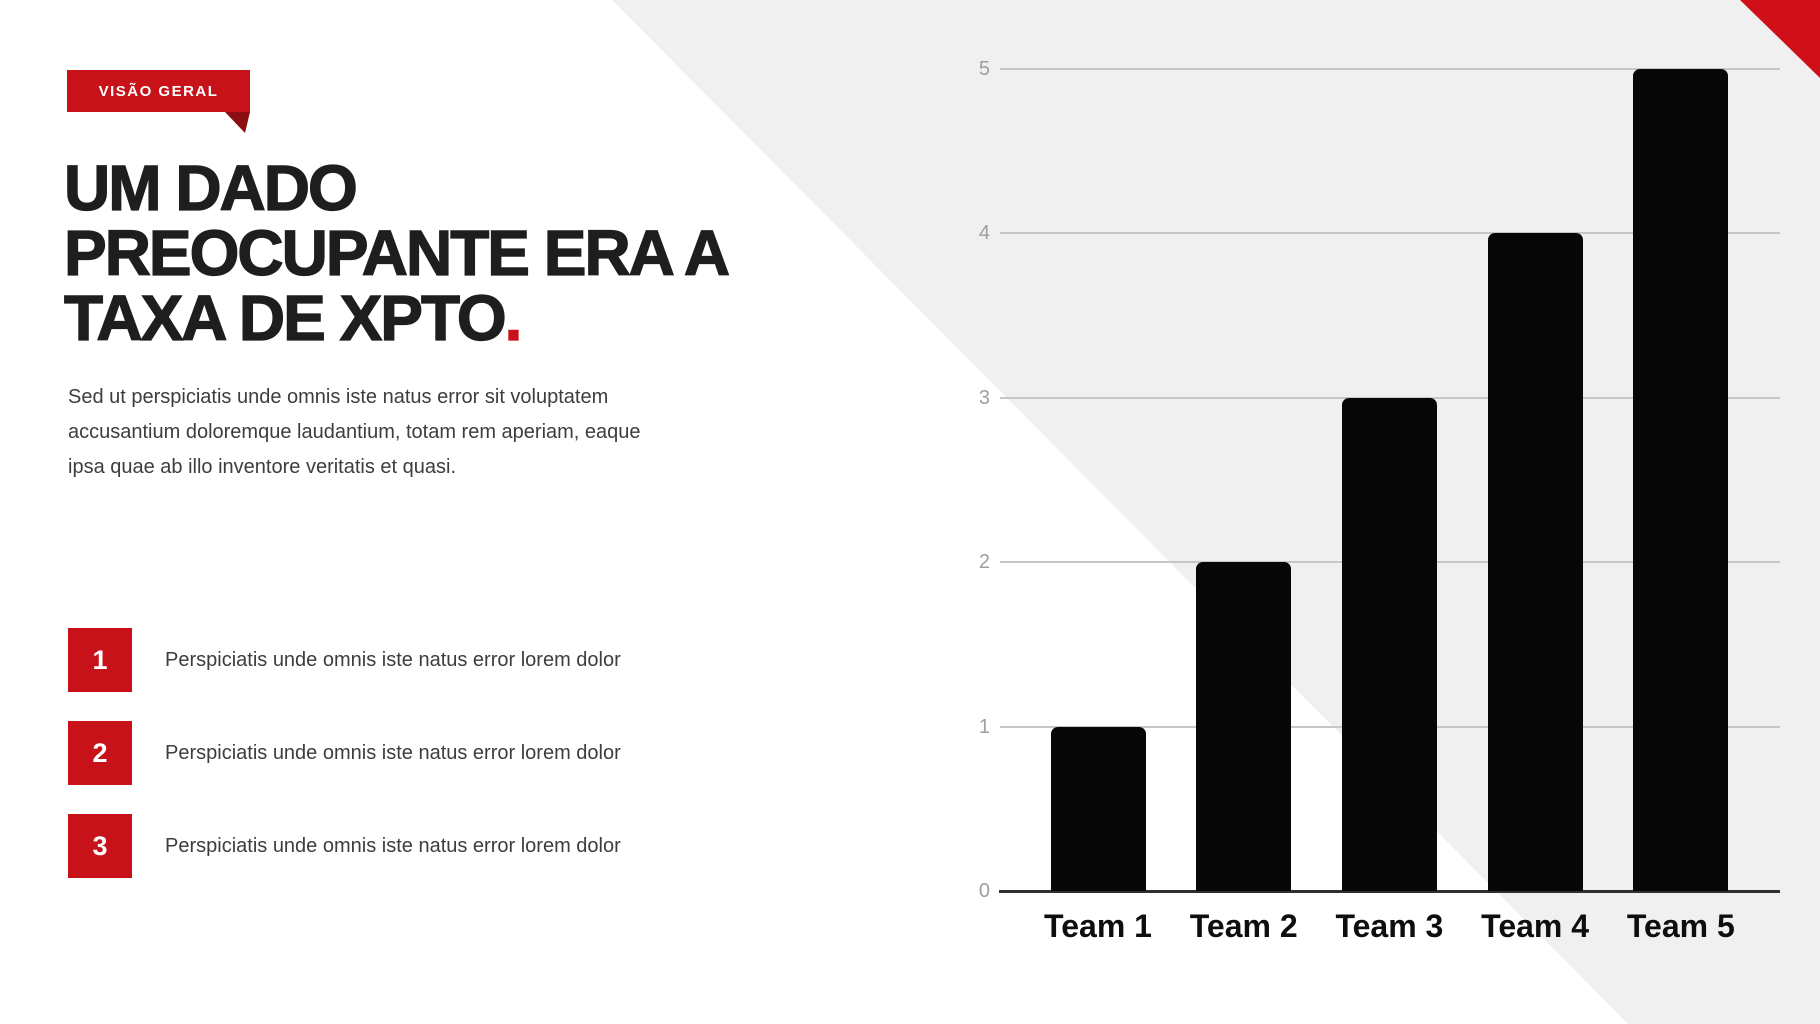  I want to click on y-tick-label: 2, so click(984, 562).